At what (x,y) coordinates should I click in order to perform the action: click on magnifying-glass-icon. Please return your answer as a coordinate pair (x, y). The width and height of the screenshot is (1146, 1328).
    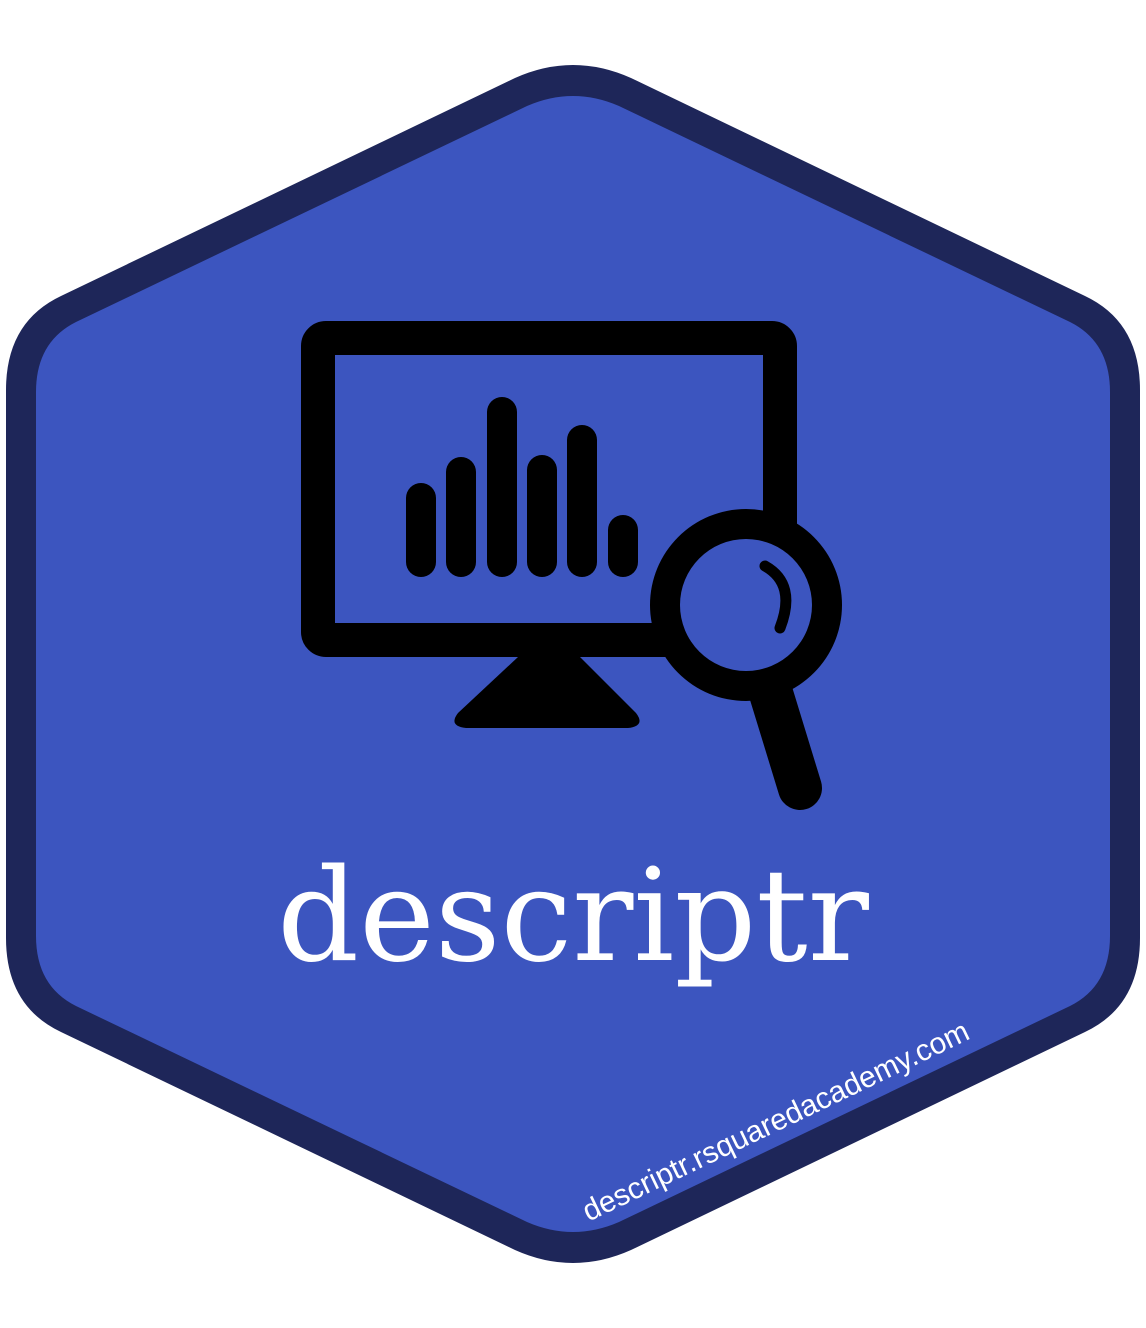
    Looking at the image, I should click on (746, 659).